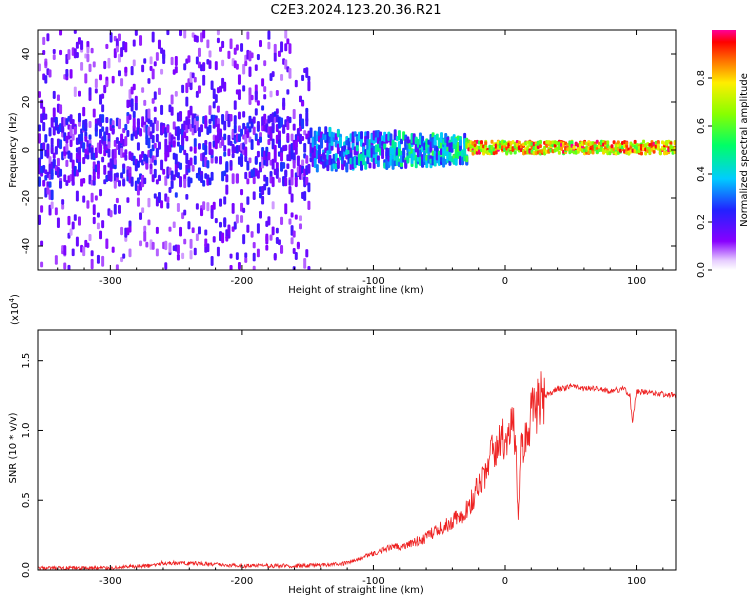 The image size is (750, 600). What do you see at coordinates (356, 590) in the screenshot?
I see `snr-xlabel: Height of straight line (km)` at bounding box center [356, 590].